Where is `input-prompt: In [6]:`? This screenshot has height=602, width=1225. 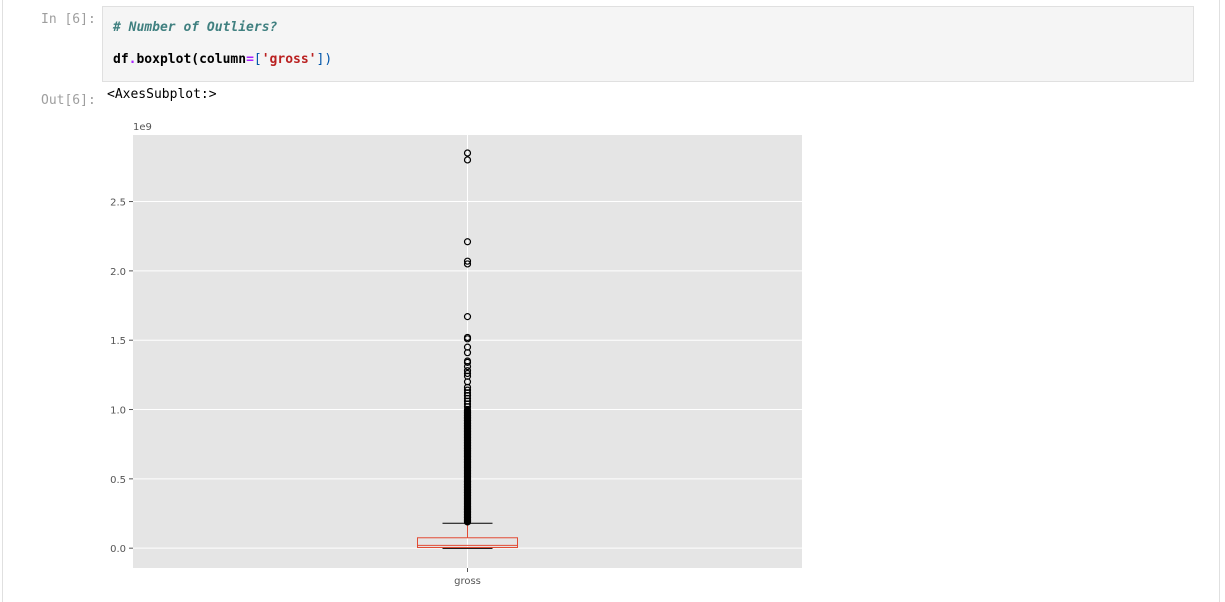 input-prompt: In [6]: is located at coordinates (68, 19).